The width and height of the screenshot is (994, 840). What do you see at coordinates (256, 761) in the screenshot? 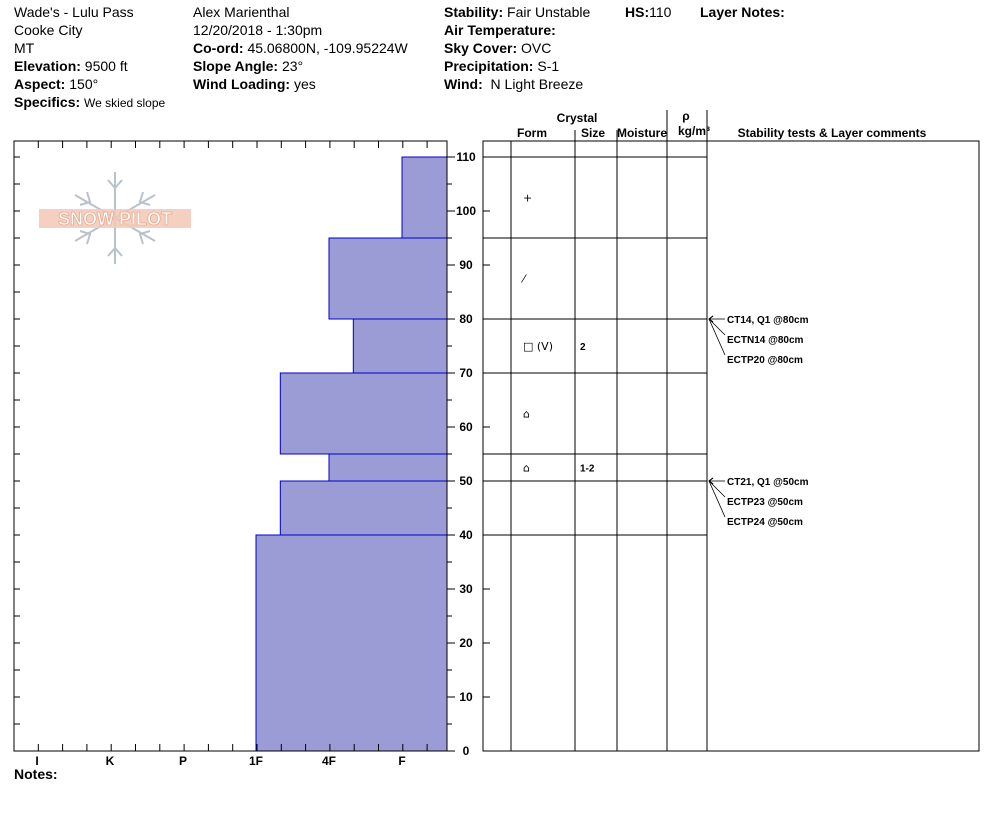
I see `x-tick-label: 1F` at bounding box center [256, 761].